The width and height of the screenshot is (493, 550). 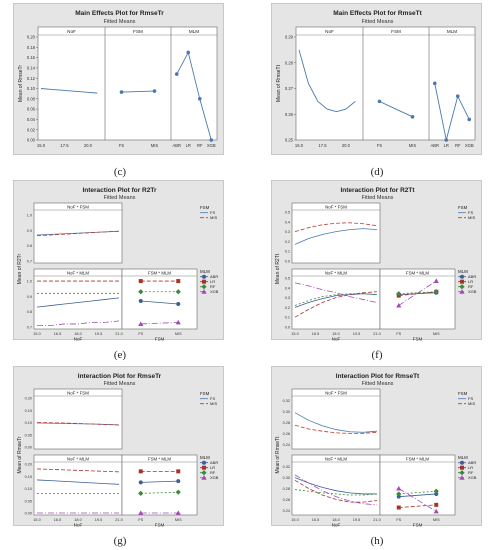 I want to click on y-tick-label: 0.25, so click(x=289, y=140).